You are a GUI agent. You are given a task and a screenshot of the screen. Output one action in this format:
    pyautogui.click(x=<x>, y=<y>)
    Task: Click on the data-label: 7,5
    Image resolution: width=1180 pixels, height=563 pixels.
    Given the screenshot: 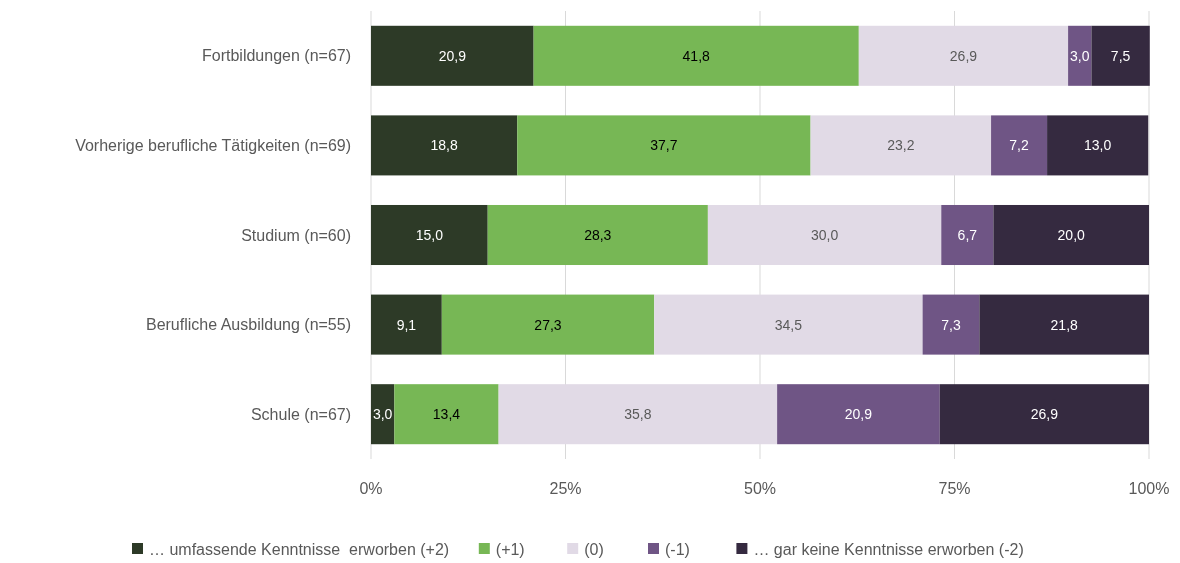 What is the action you would take?
    pyautogui.click(x=1120, y=55)
    